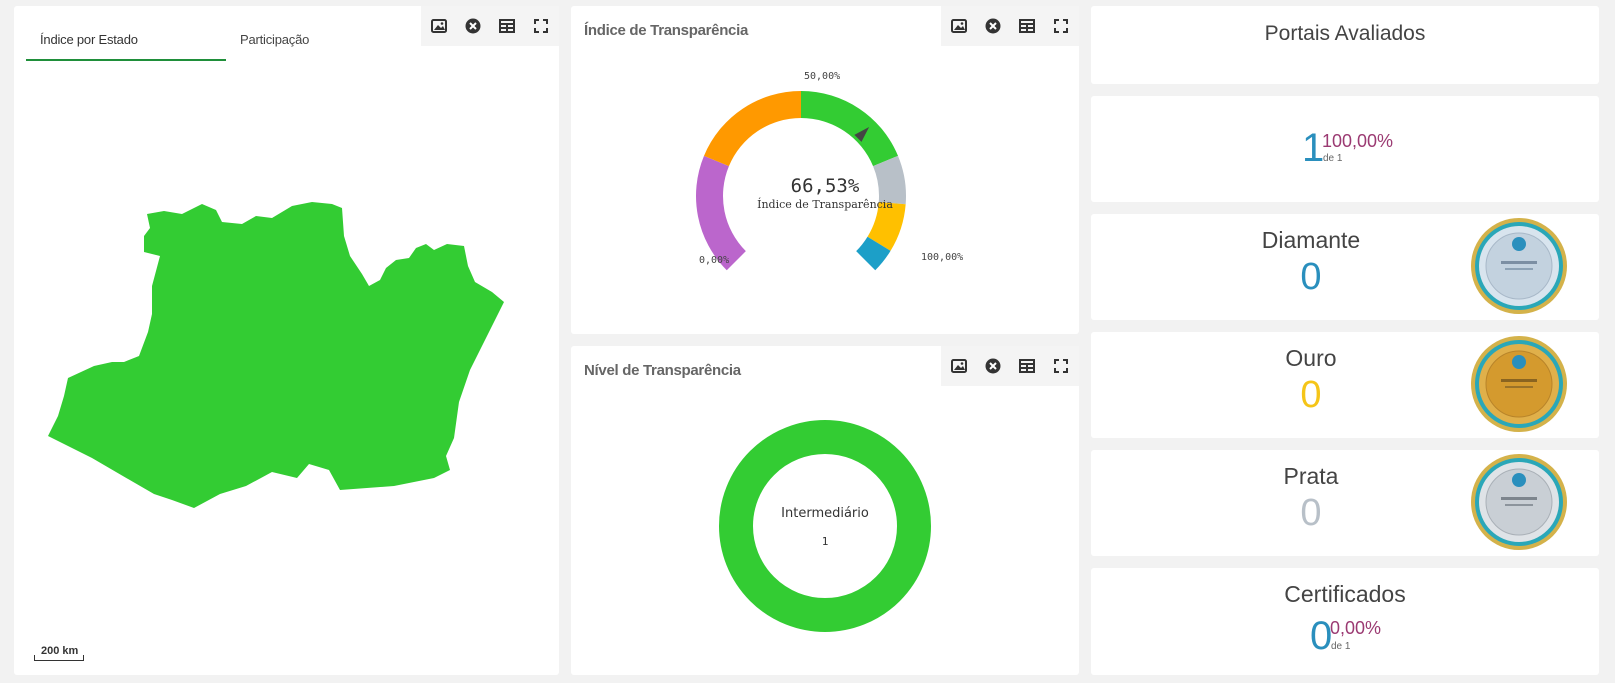 The height and width of the screenshot is (683, 1615). What do you see at coordinates (662, 370) in the screenshot?
I see `level-title: Nível de Transparência` at bounding box center [662, 370].